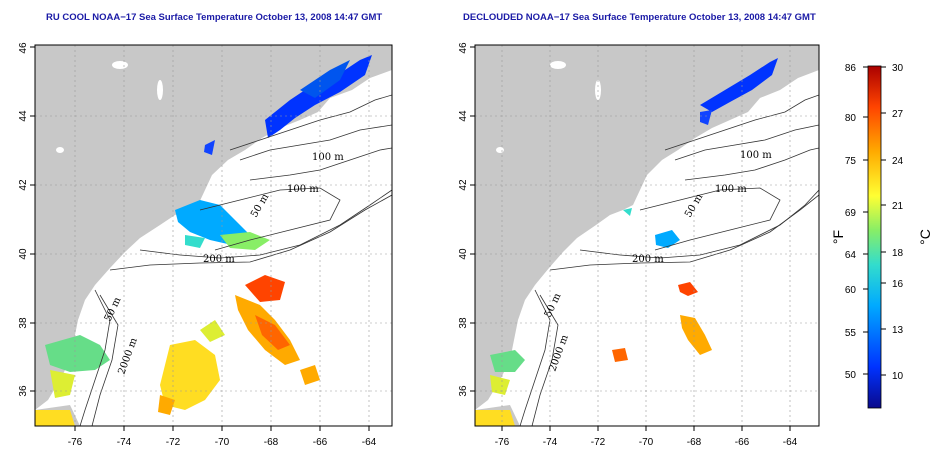 This screenshot has height=475, width=950. I want to click on celsius-tick-label: 30, so click(898, 68).